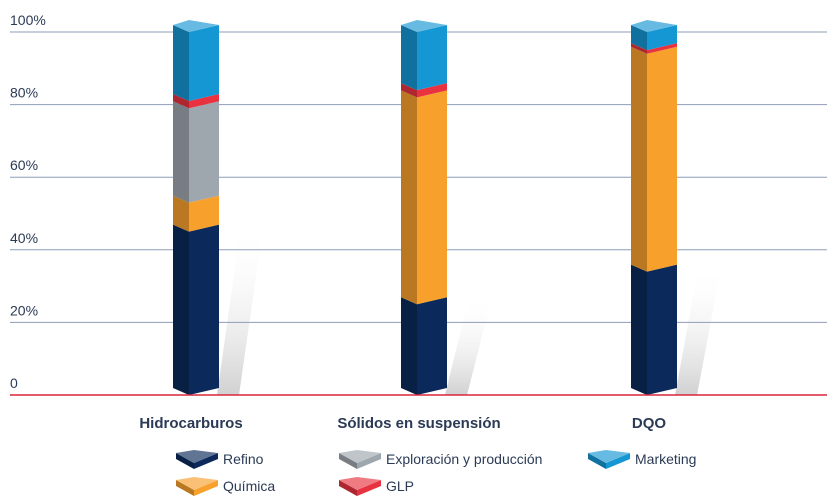 The height and width of the screenshot is (502, 827). Describe the element at coordinates (24, 238) in the screenshot. I see `y-tick-label: 40%` at that location.